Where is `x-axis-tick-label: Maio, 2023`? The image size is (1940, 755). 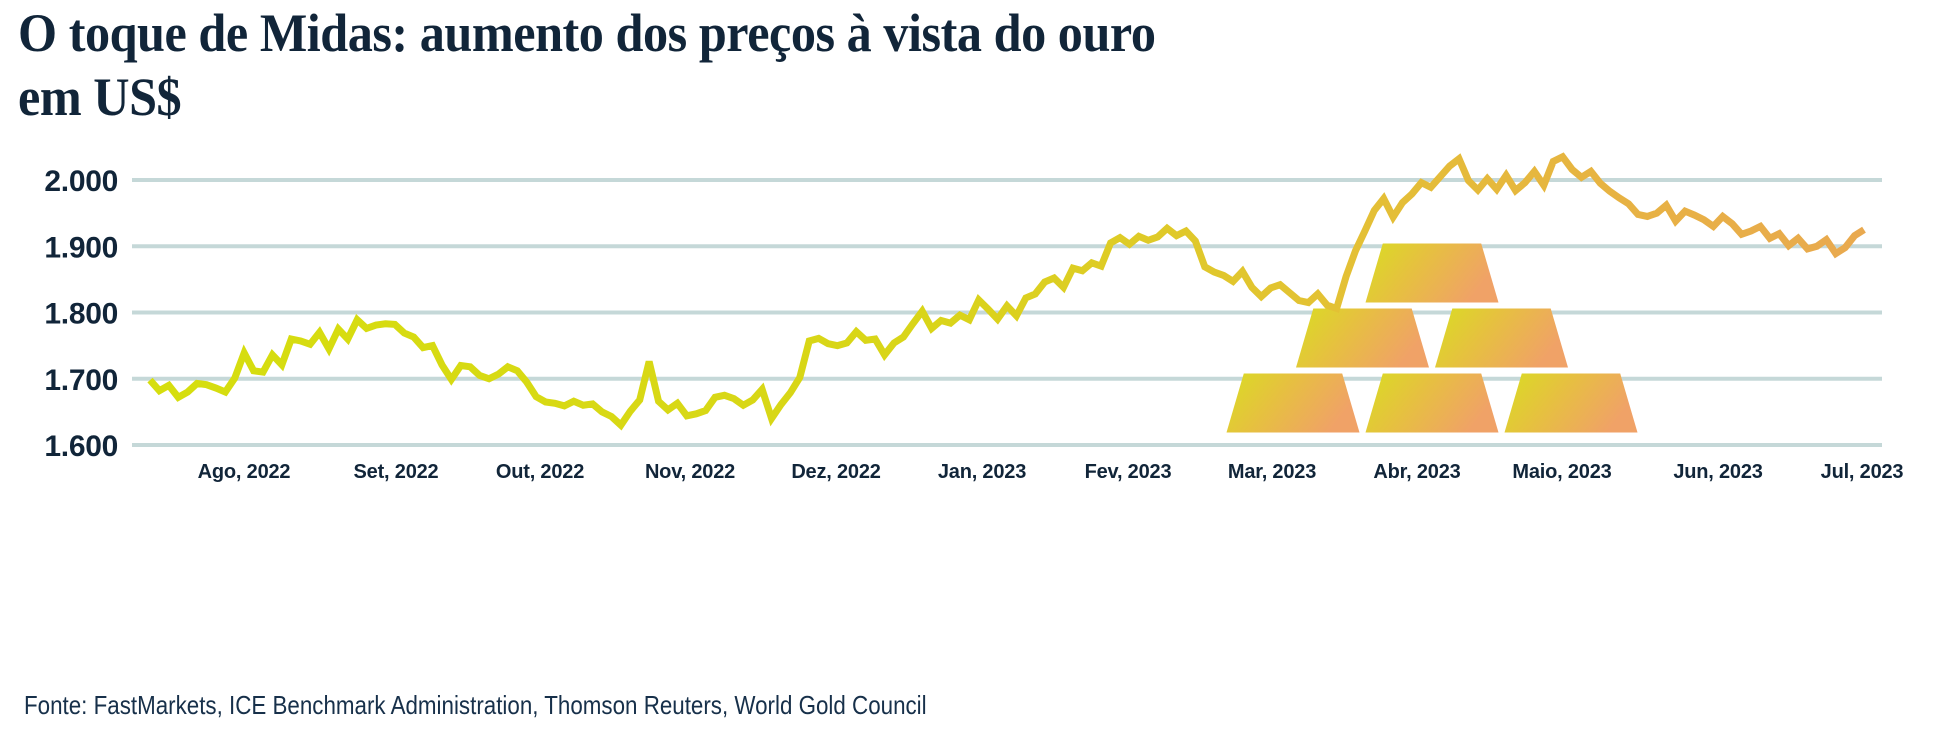 x-axis-tick-label: Maio, 2023 is located at coordinates (1561, 472).